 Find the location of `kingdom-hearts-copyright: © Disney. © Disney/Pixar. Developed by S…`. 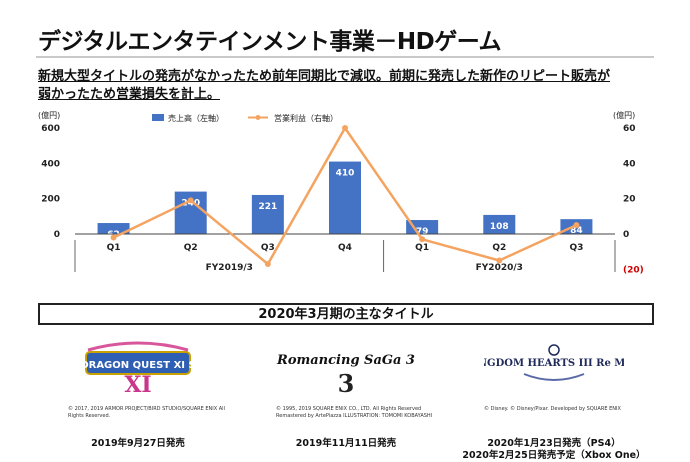

kingdom-hearts-copyright: © Disney. © Disney/Pixar. Developed by S… is located at coordinates (552, 409).